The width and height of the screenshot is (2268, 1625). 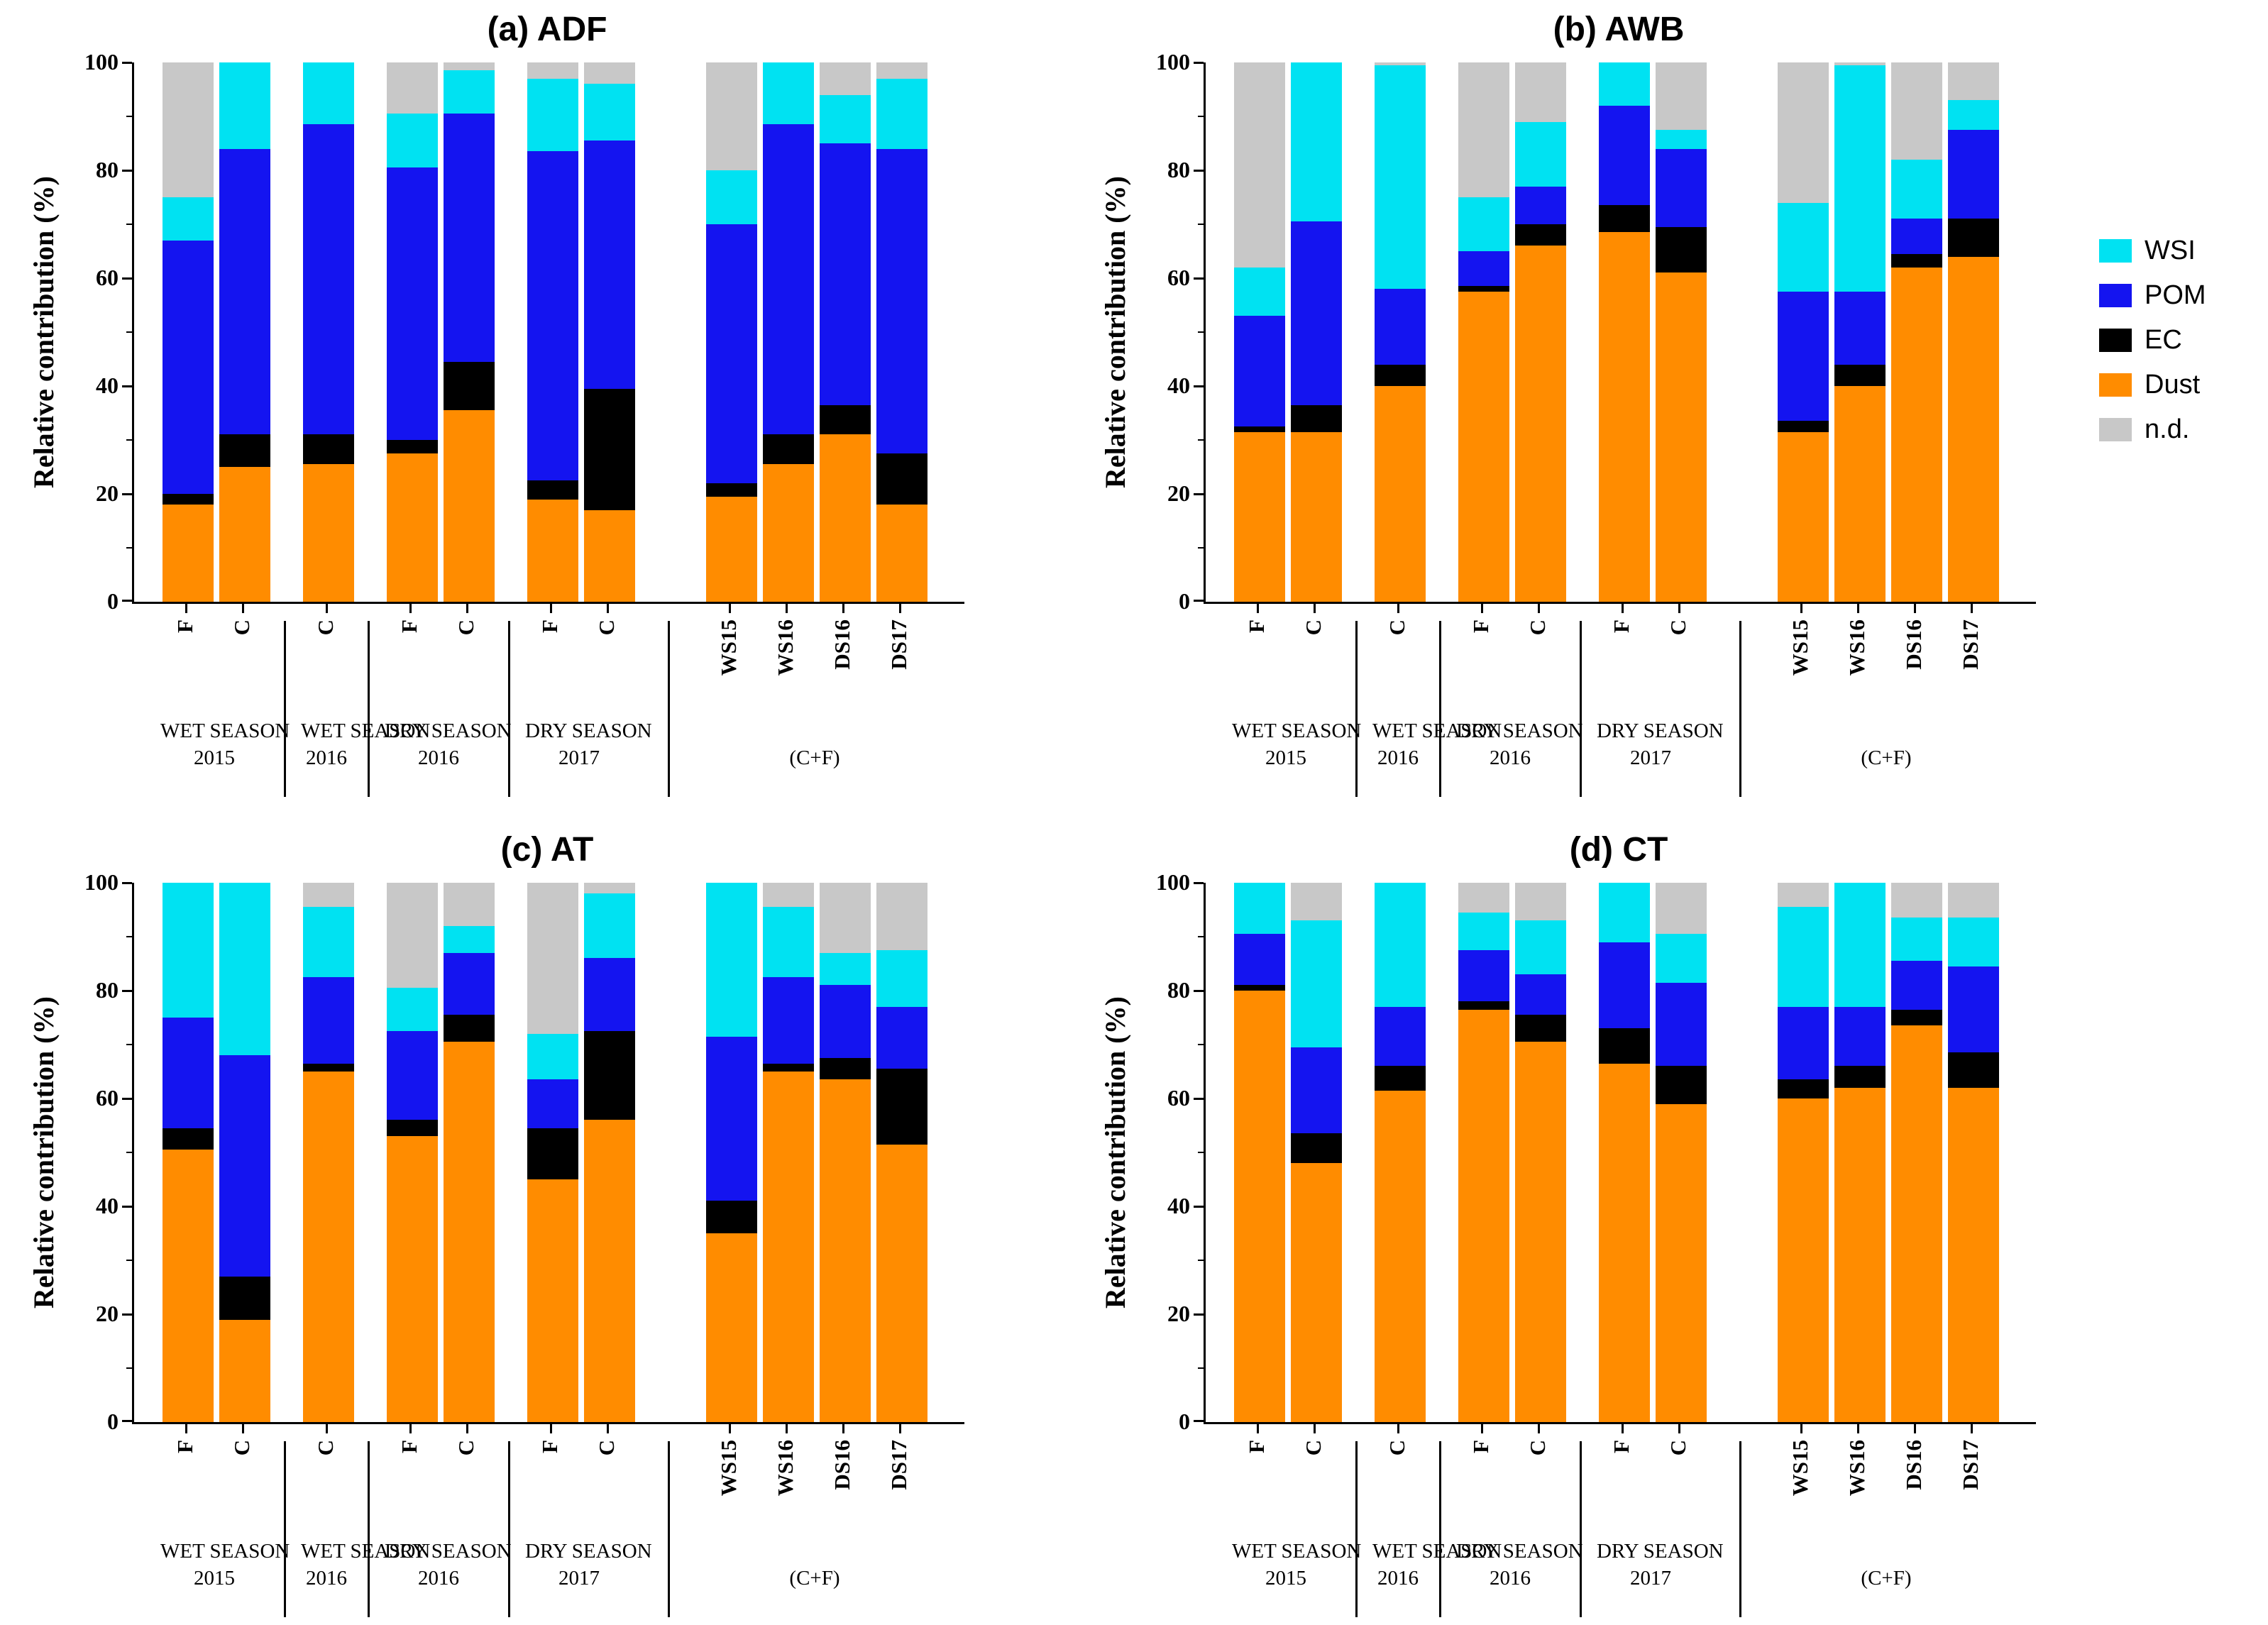 I want to click on legend-swatch-dust, so click(x=2115, y=385).